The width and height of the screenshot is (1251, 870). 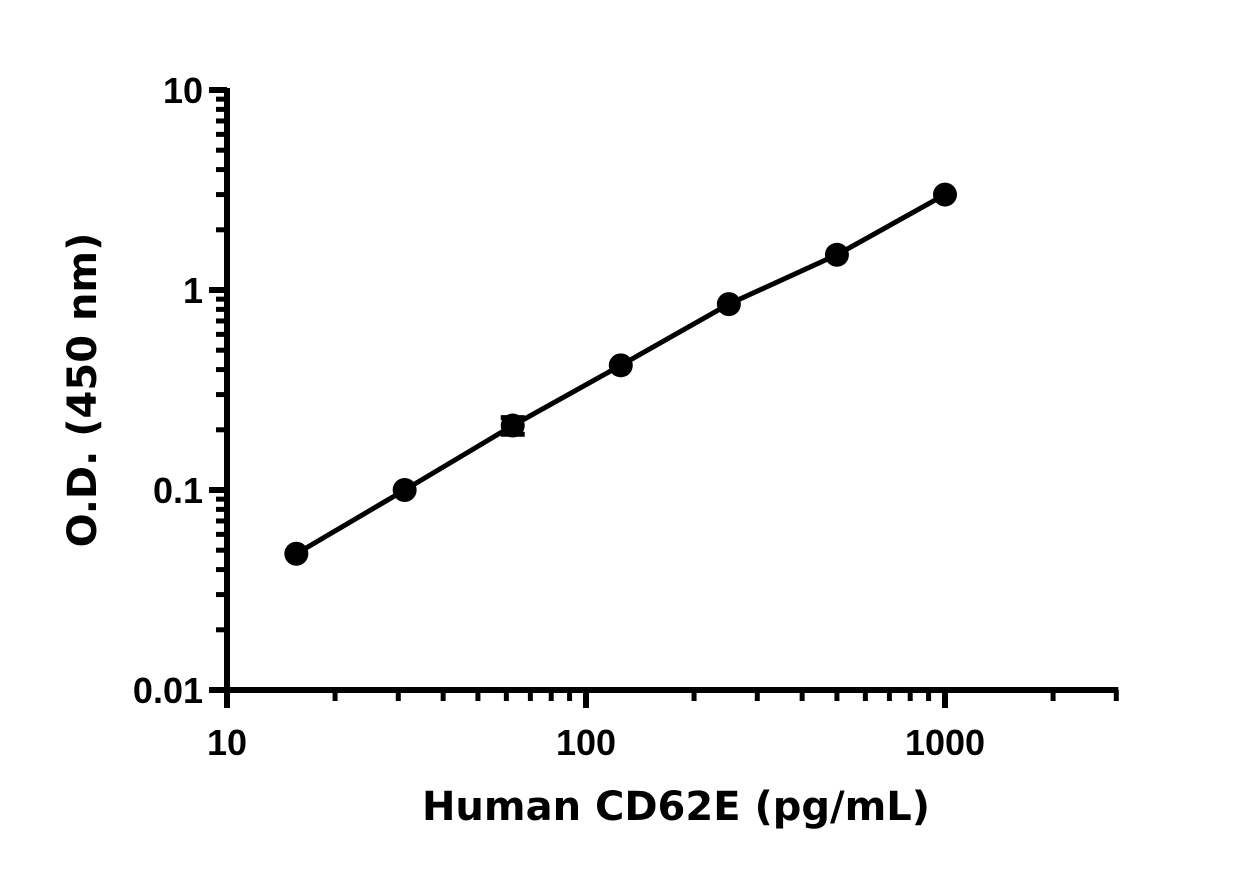 I want to click on y-tick-label: 1, so click(x=193, y=290).